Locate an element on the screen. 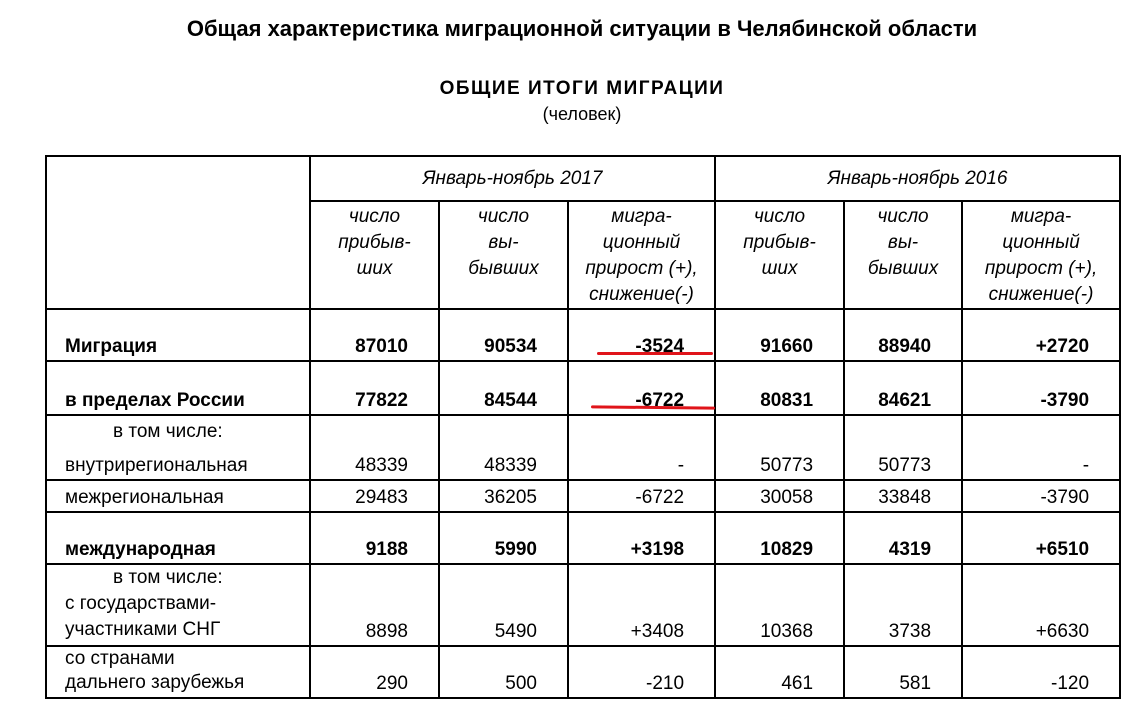  cell-value: 4319 is located at coordinates (903, 538).